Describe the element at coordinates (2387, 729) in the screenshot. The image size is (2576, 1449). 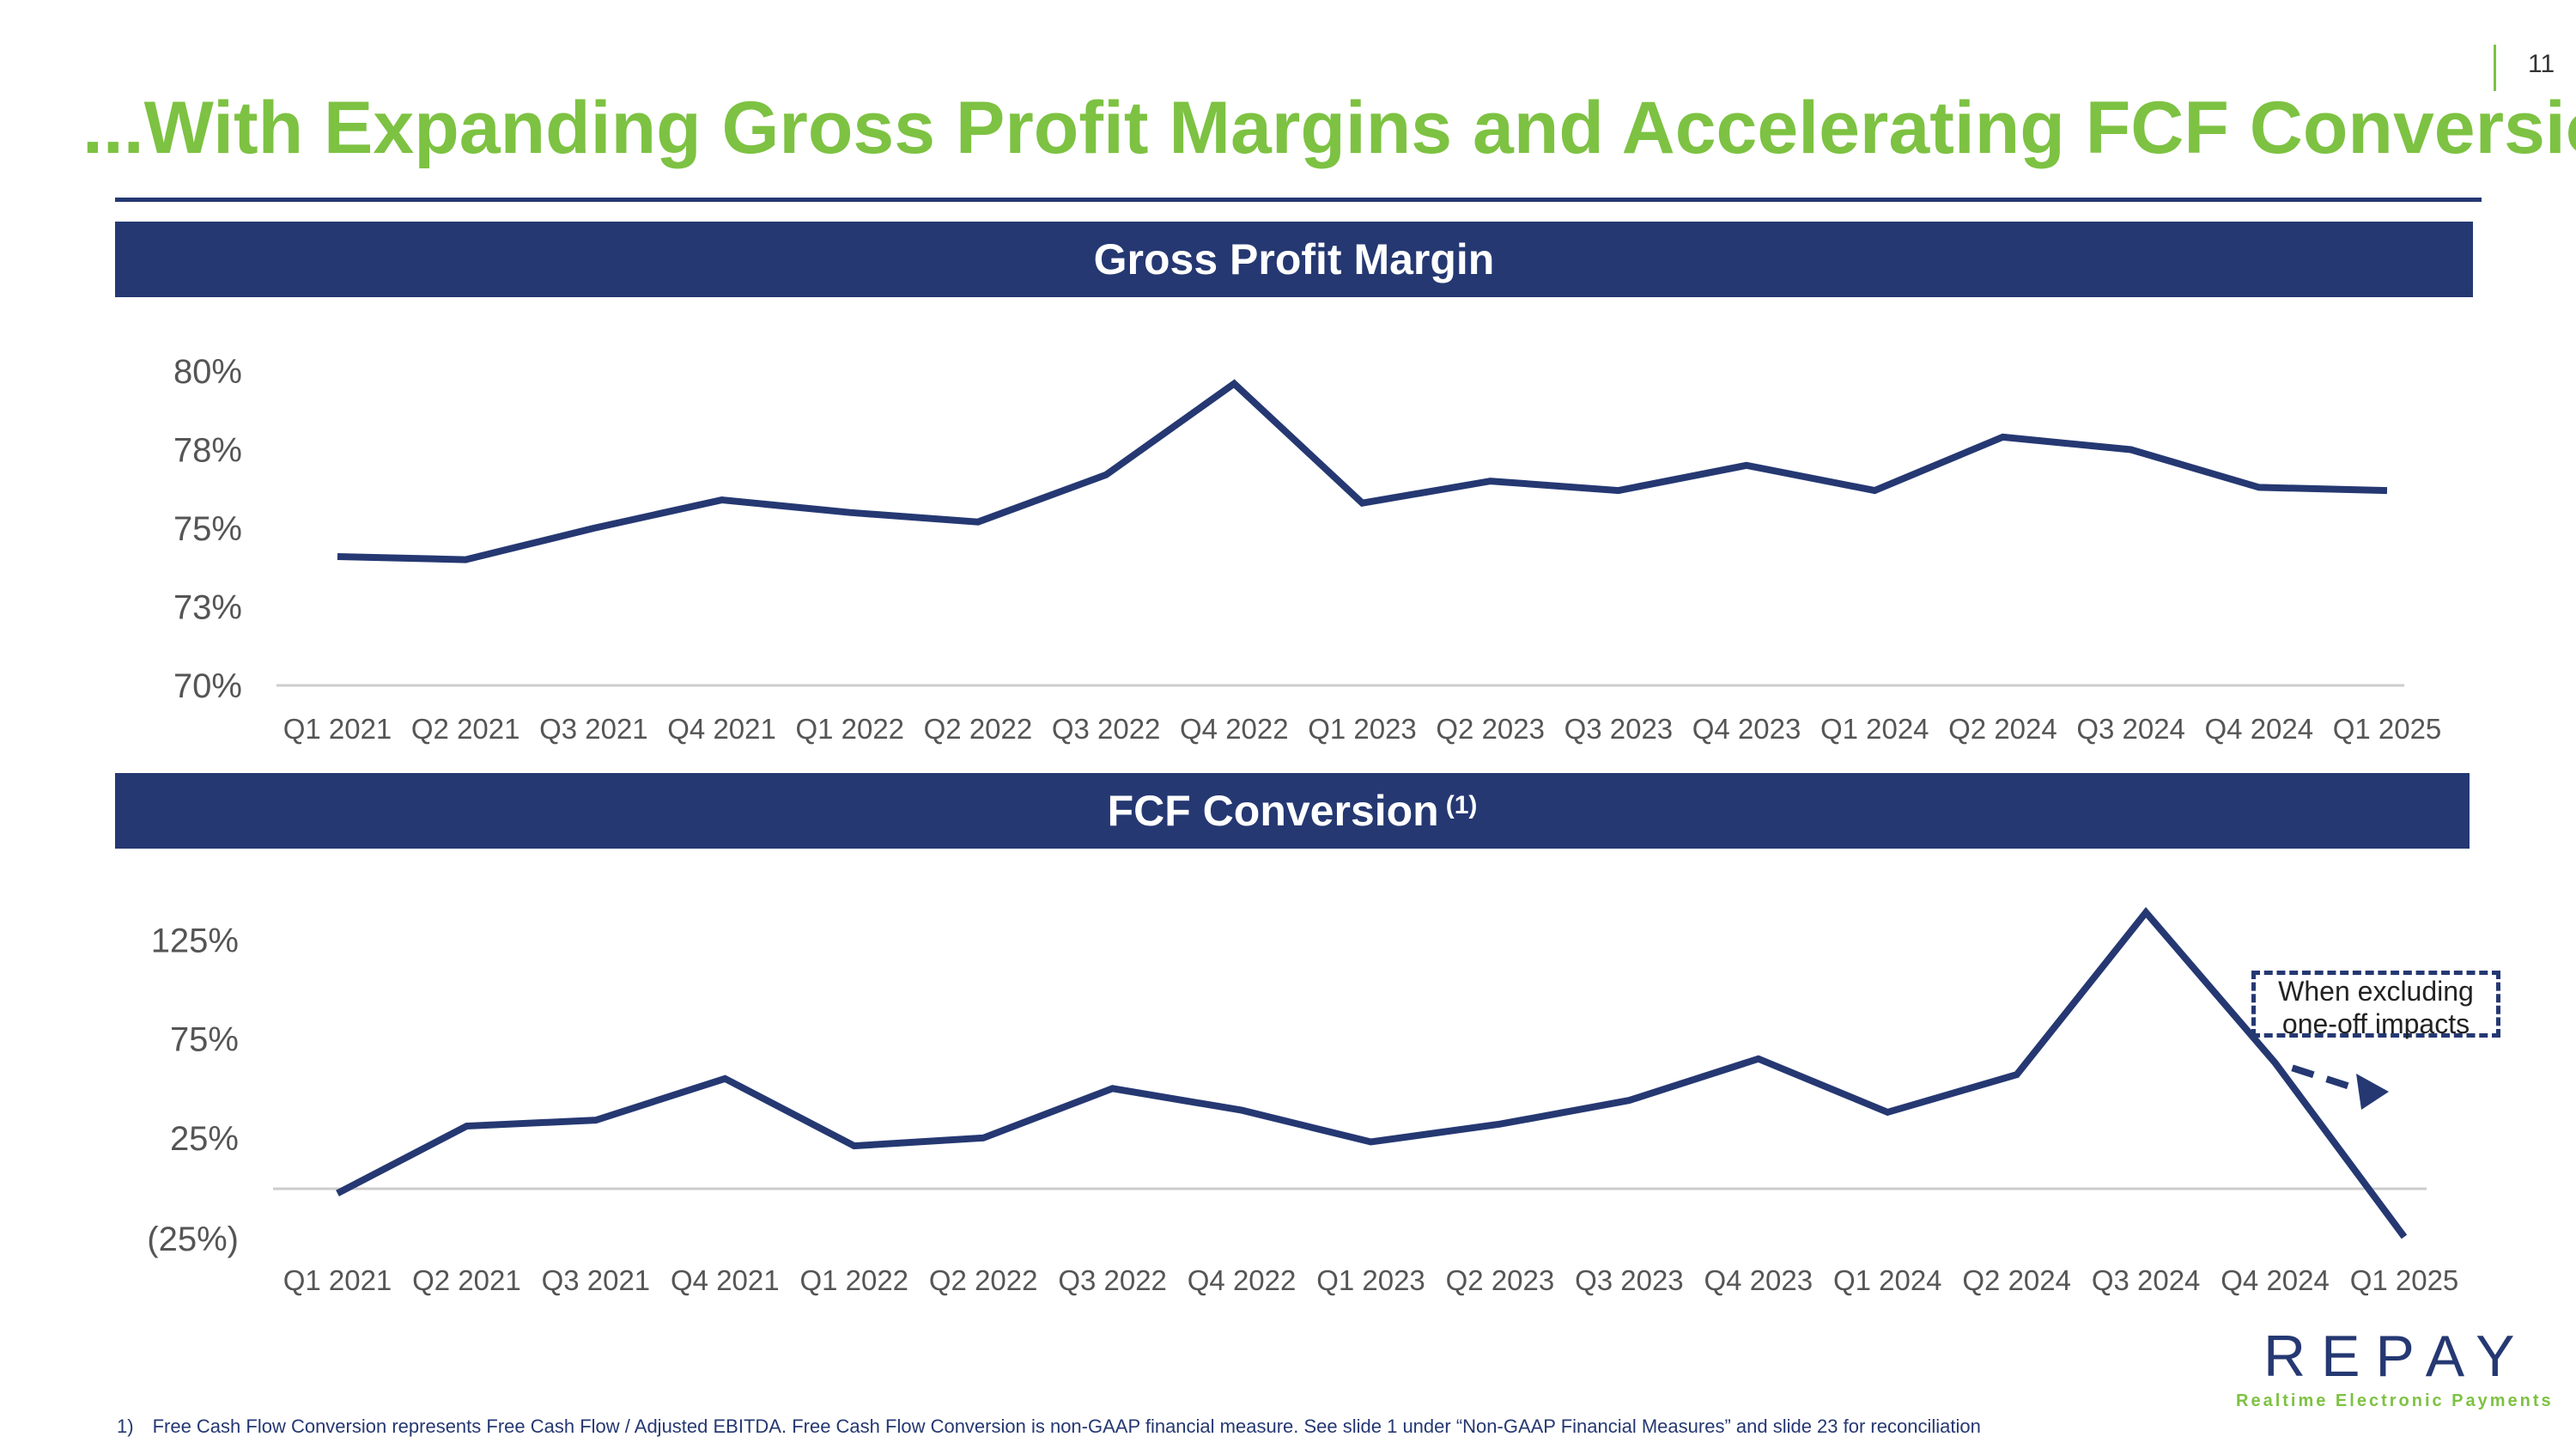
I see `chart1-x-label: Q1 2025` at that location.